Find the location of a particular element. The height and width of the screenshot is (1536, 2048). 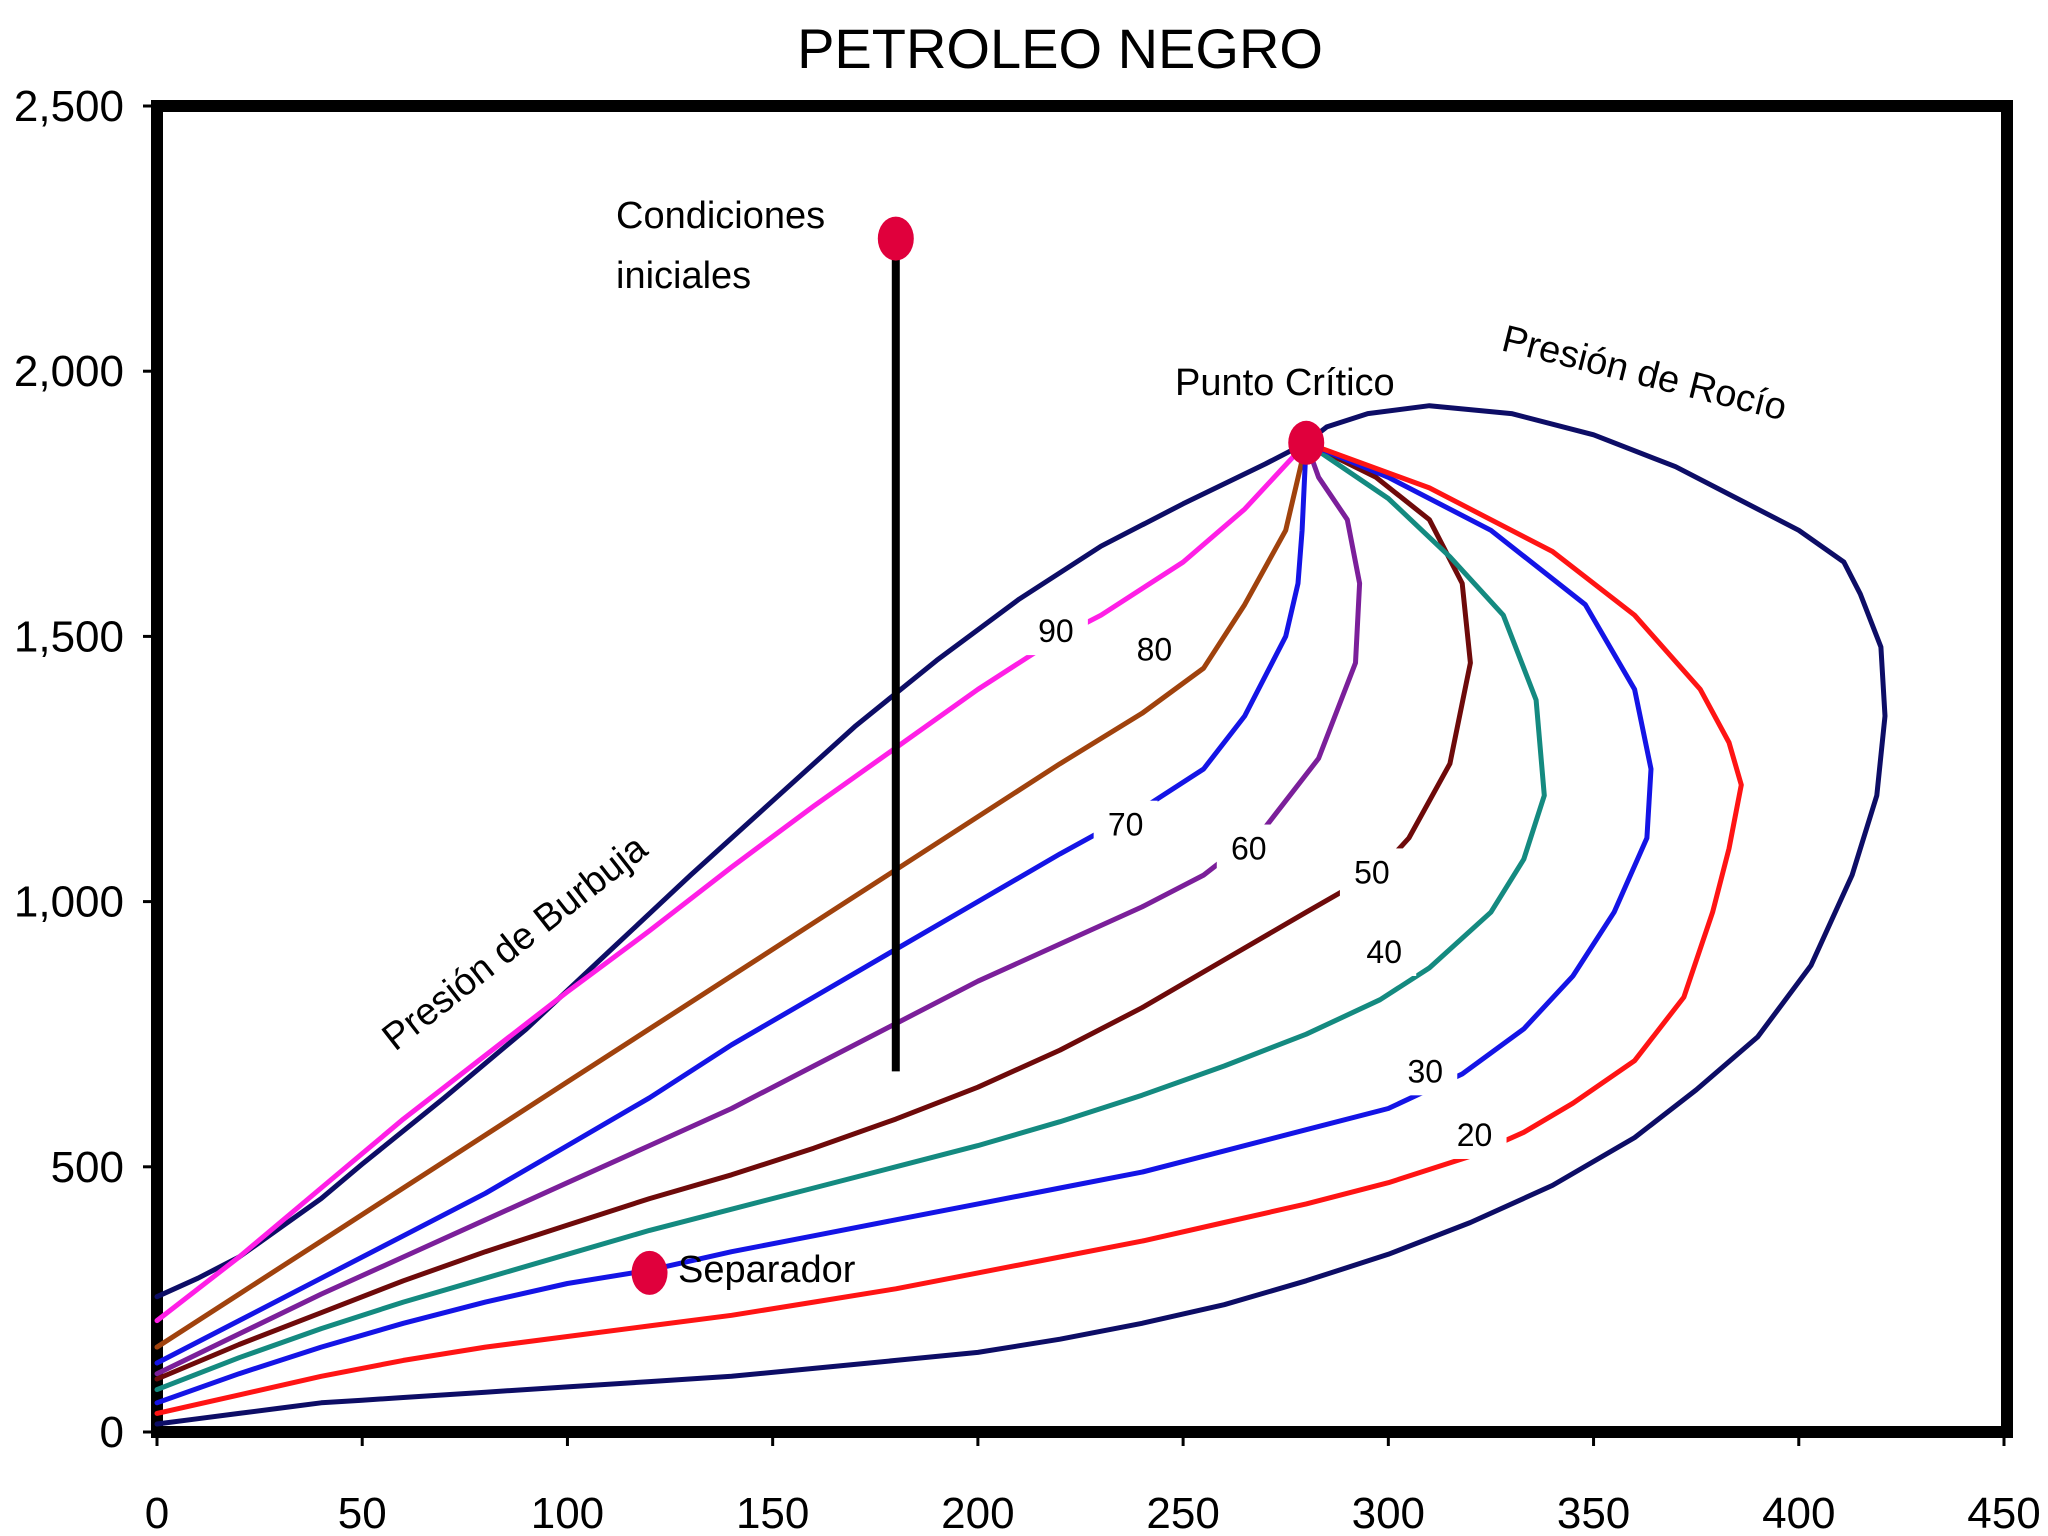

isoline-label-80: 80 is located at coordinates (1155, 650).